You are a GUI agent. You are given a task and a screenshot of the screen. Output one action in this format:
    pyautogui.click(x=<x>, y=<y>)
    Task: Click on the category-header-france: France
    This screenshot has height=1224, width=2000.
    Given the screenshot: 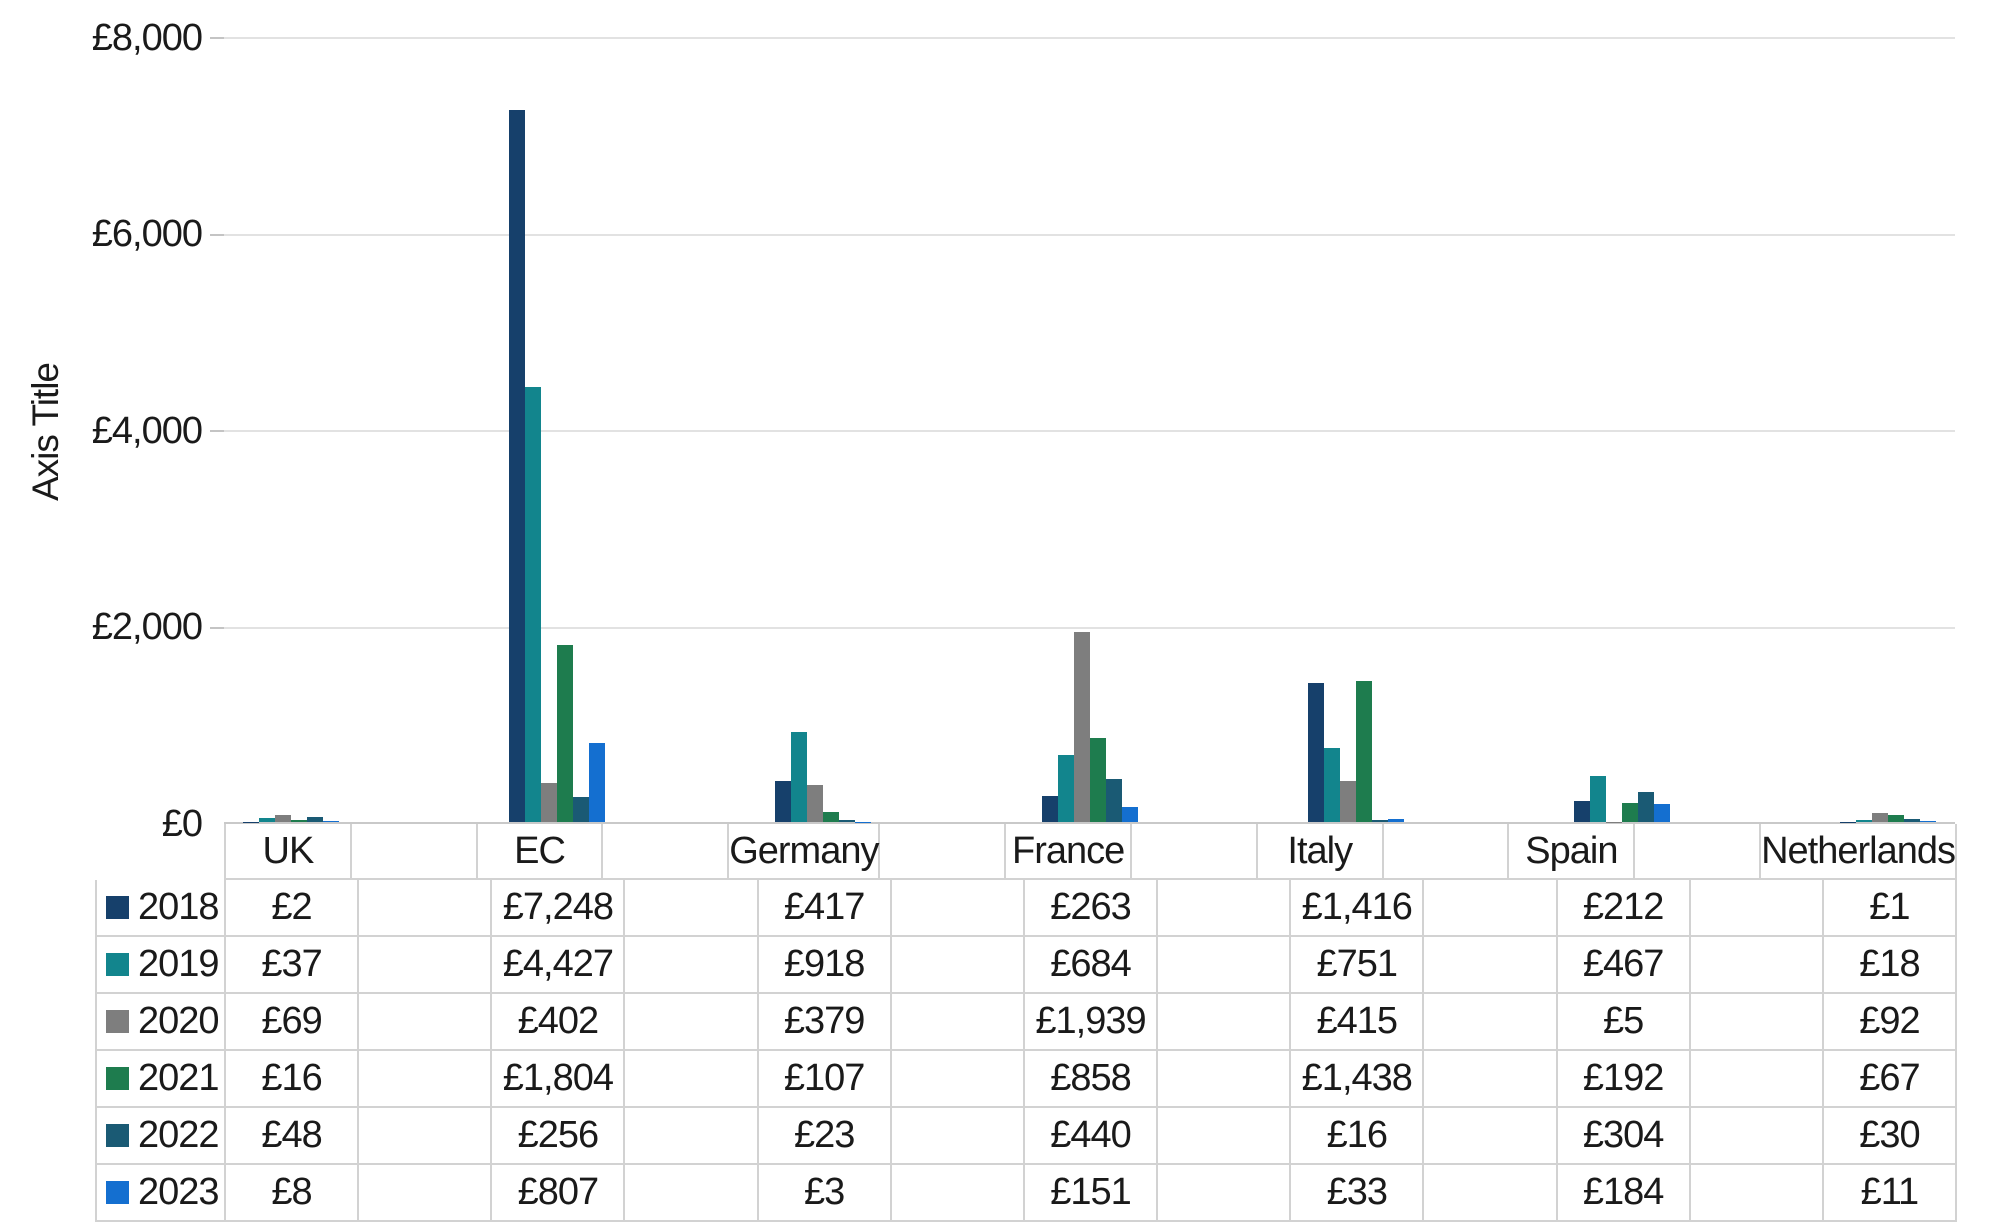 What is the action you would take?
    pyautogui.click(x=1069, y=852)
    